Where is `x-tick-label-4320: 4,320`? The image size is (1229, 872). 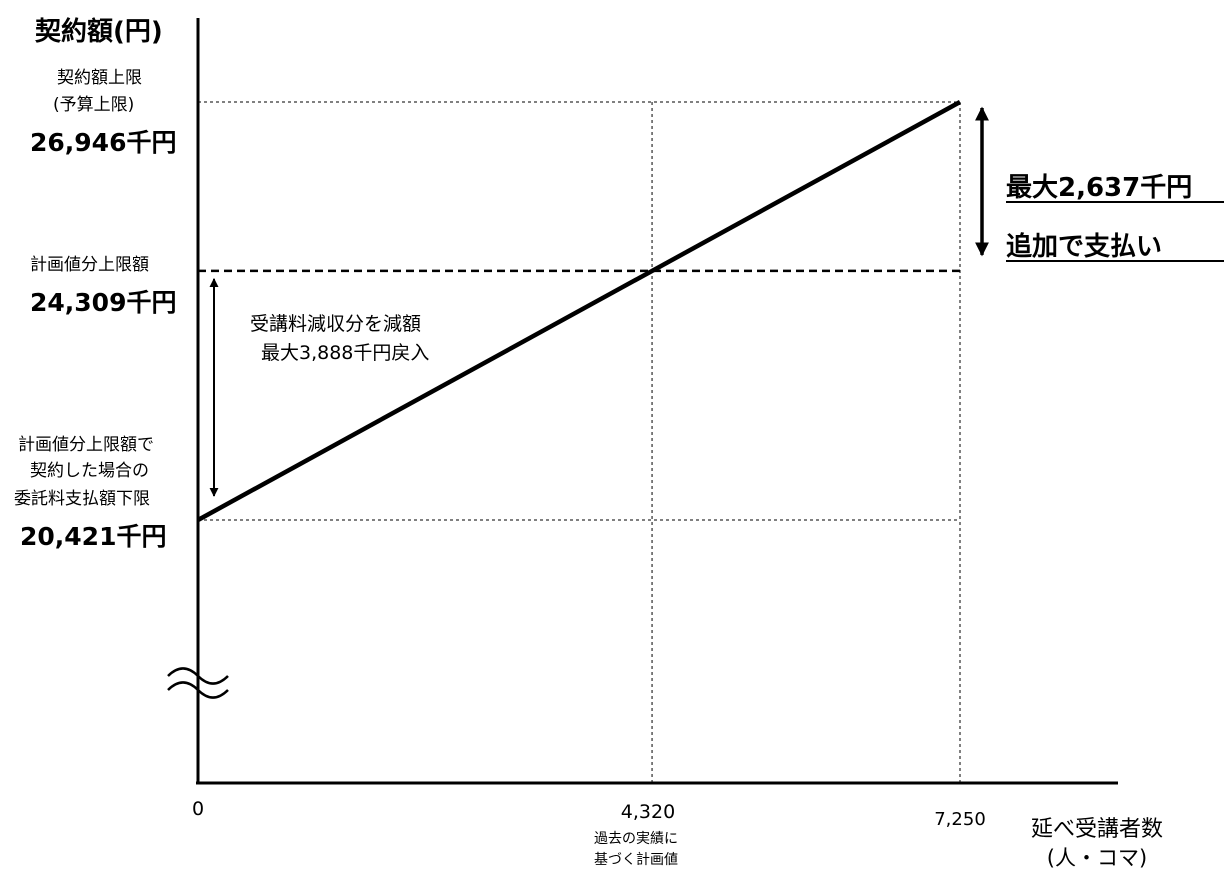 x-tick-label-4320: 4,320 is located at coordinates (648, 812).